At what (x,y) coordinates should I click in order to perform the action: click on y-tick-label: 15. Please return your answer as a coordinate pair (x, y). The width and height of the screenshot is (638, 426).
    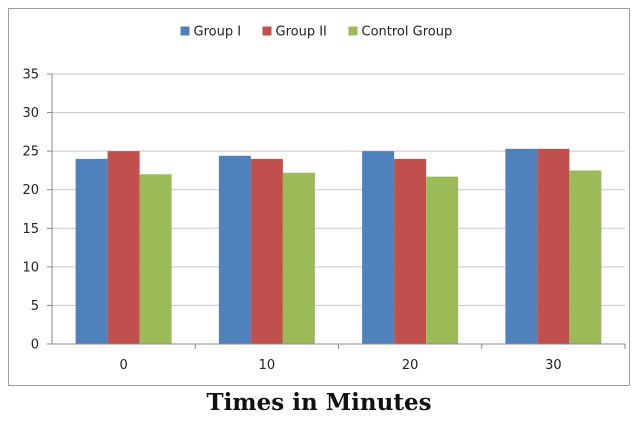
    Looking at the image, I should click on (30, 229).